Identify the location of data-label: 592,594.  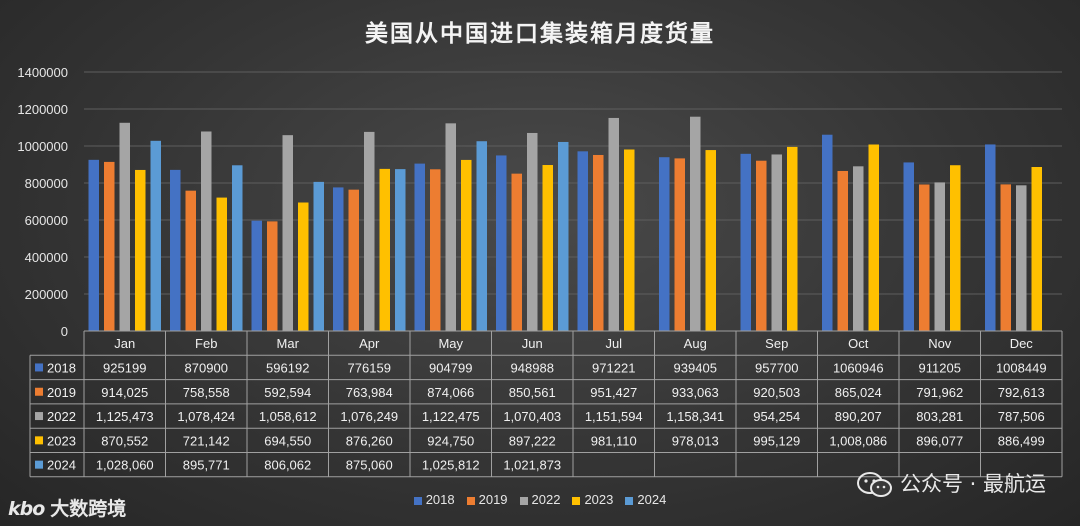
(287, 392).